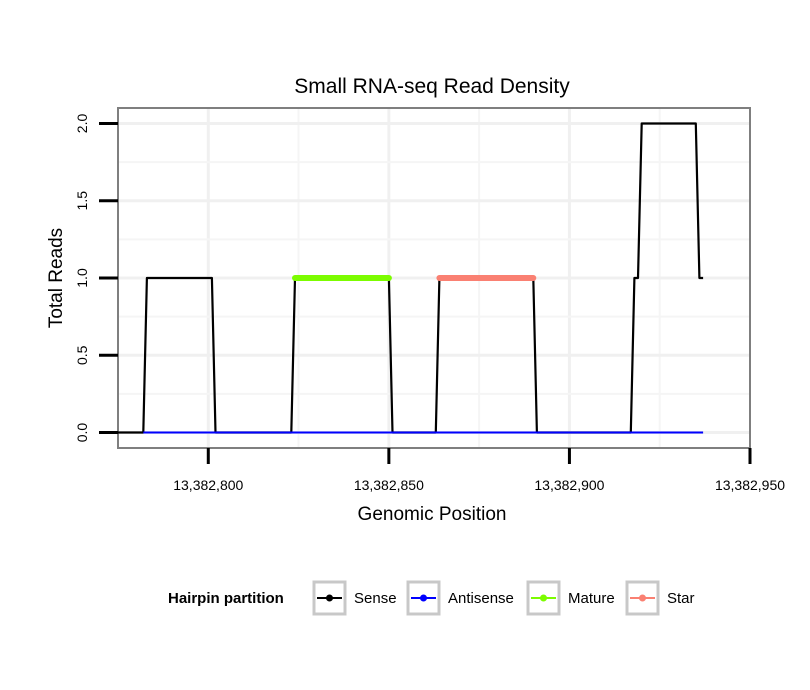 The height and width of the screenshot is (690, 810). I want to click on y-axis: 0.0 0.5 1.0 1.5 2.0, so click(96, 278).